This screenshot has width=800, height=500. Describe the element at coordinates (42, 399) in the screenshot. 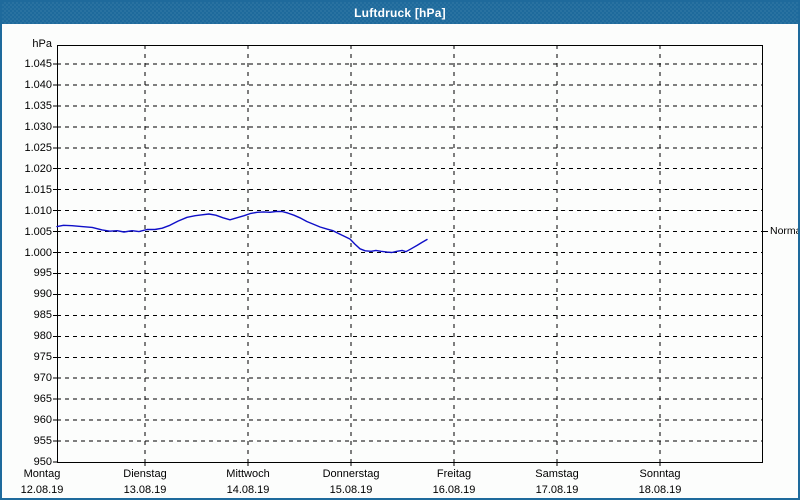

I see `y-axis-tick-label: 965` at that location.